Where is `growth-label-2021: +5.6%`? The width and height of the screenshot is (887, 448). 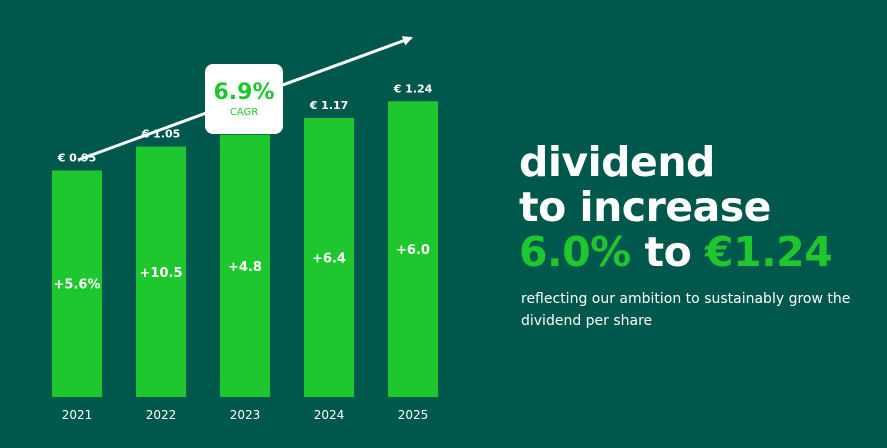 growth-label-2021: +5.6% is located at coordinates (77, 285).